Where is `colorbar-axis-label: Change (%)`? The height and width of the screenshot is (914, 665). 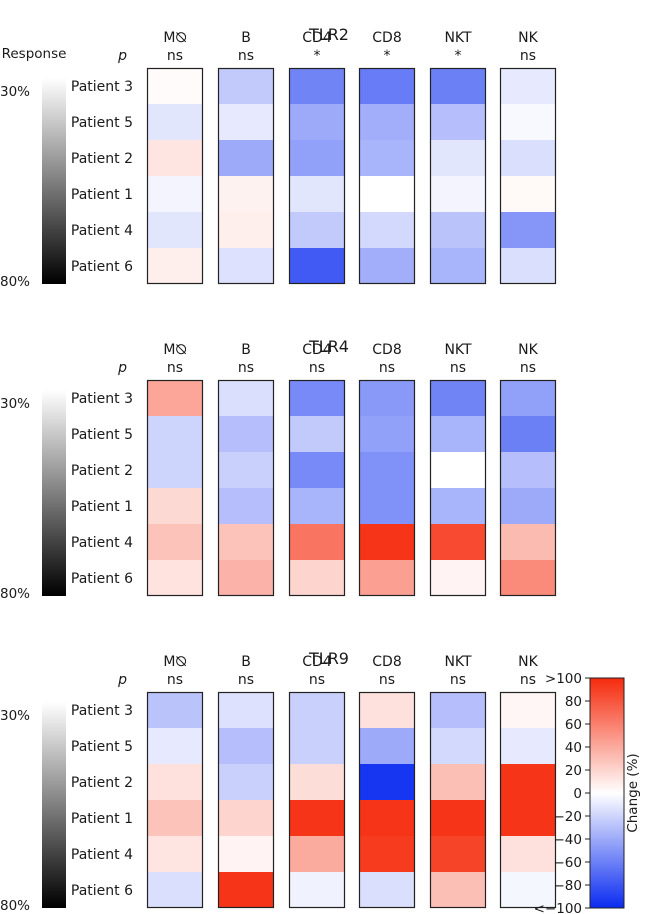 colorbar-axis-label: Change (%) is located at coordinates (633, 792).